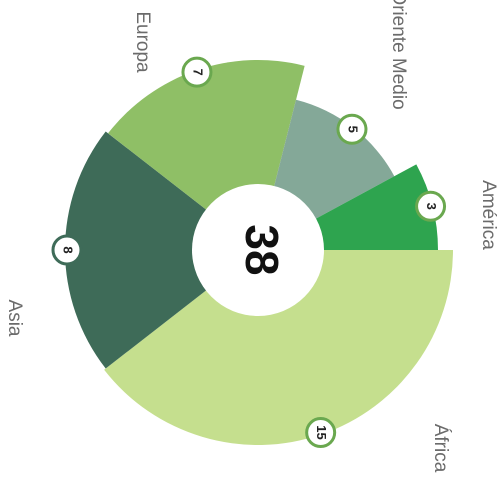 The height and width of the screenshot is (490, 499). I want to click on category-label: Oriente Medio, so click(398, 55).